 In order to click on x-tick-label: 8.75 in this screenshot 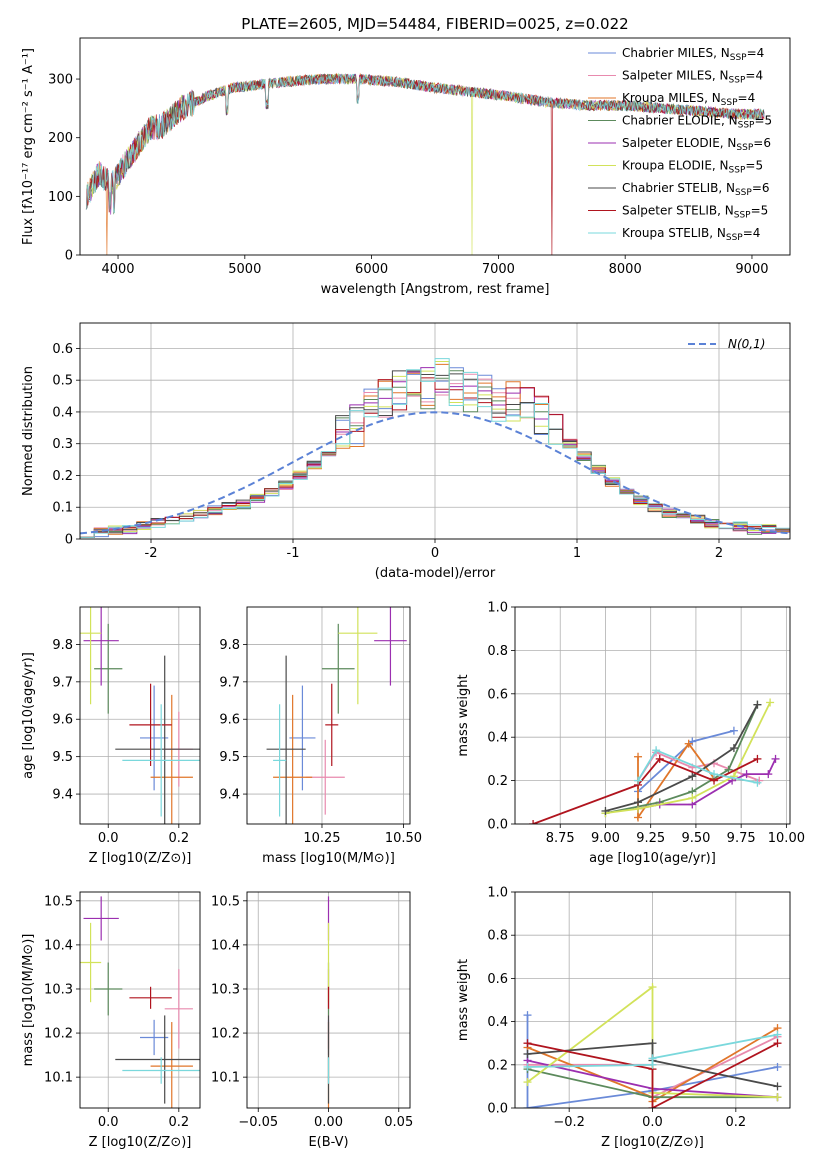, I will do `click(560, 838)`.